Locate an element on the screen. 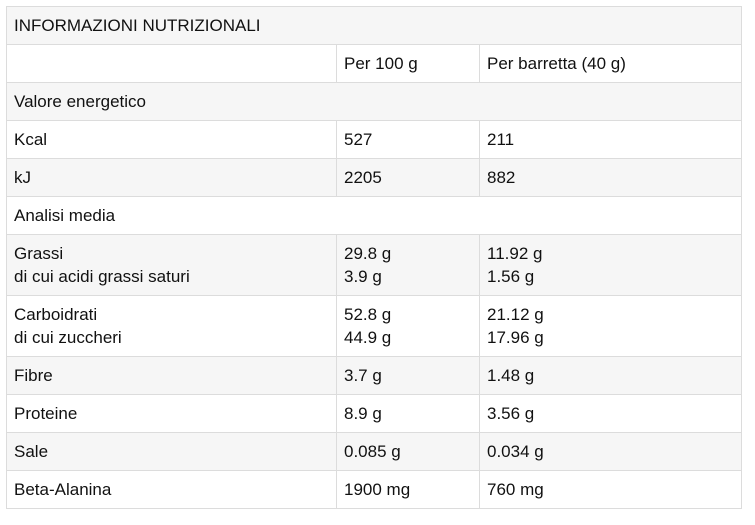 This screenshot has width=755, height=525. value-per-bar: 211 is located at coordinates (501, 139).